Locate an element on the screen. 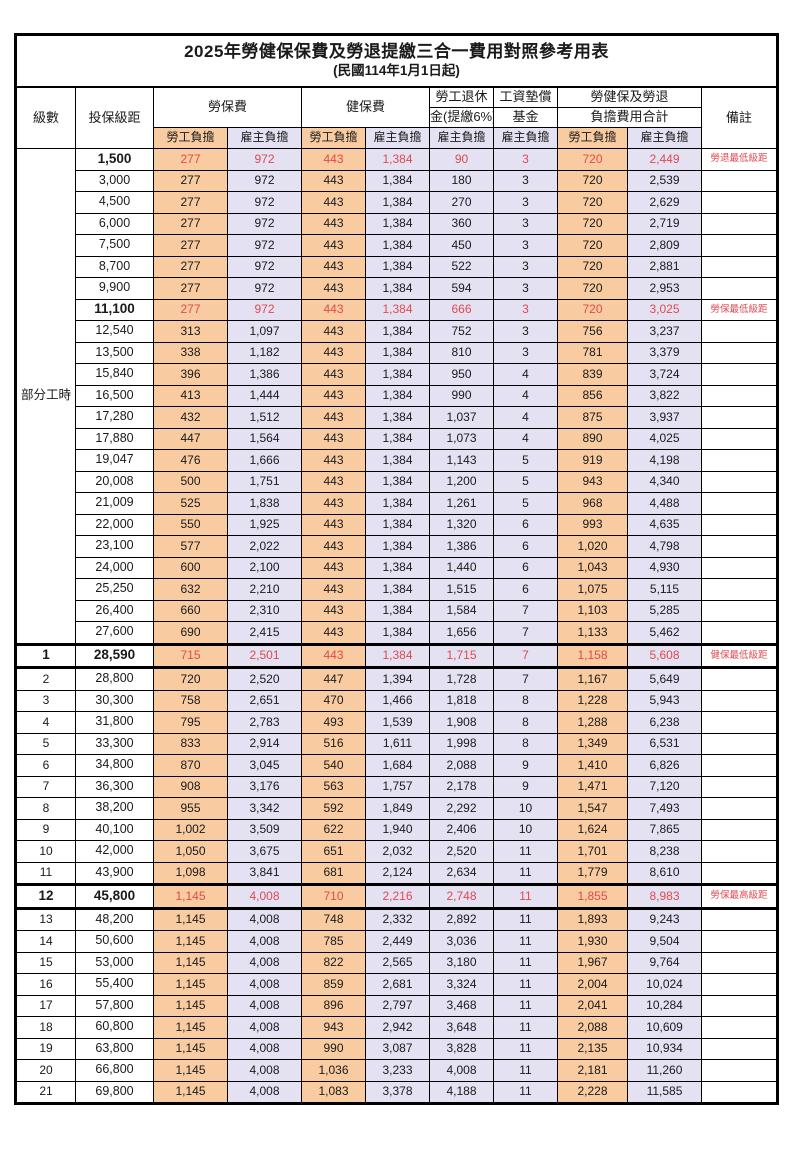 The width and height of the screenshot is (791, 1153). total-employer-cell: 11,585 is located at coordinates (664, 1092).